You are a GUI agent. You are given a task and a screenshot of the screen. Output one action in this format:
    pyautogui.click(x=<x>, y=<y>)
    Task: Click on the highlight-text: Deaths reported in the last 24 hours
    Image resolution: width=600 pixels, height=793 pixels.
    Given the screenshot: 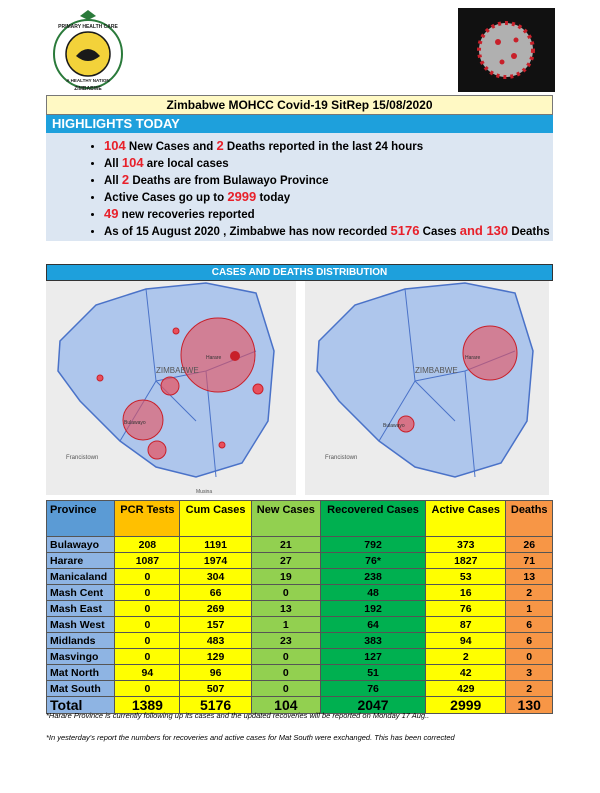 What is the action you would take?
    pyautogui.click(x=323, y=147)
    